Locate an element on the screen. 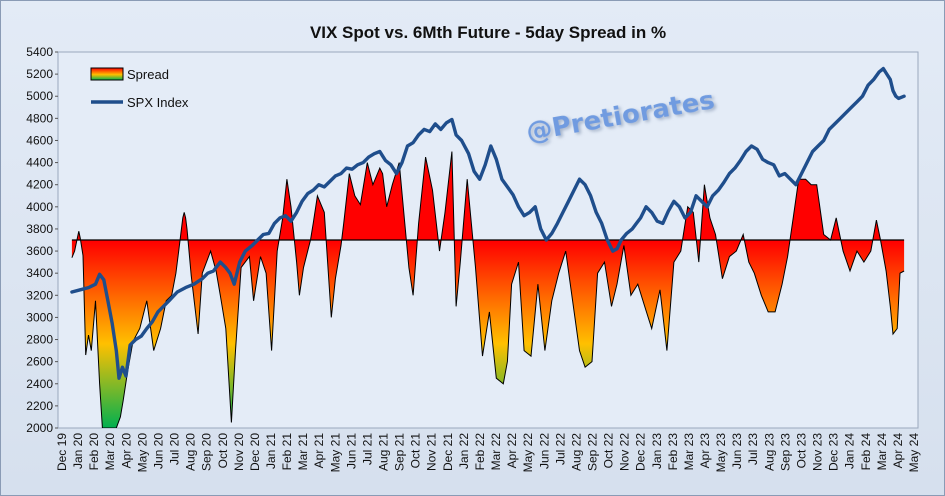  x-tick-label: Dec 20 is located at coordinates (255, 452).